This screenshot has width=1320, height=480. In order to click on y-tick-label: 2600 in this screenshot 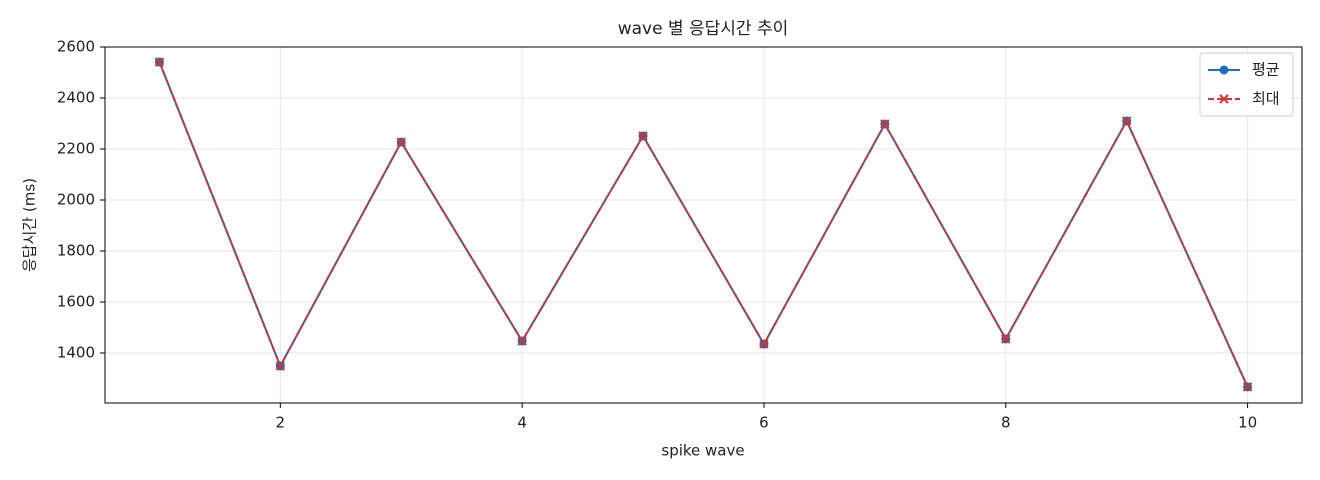, I will do `click(76, 47)`.